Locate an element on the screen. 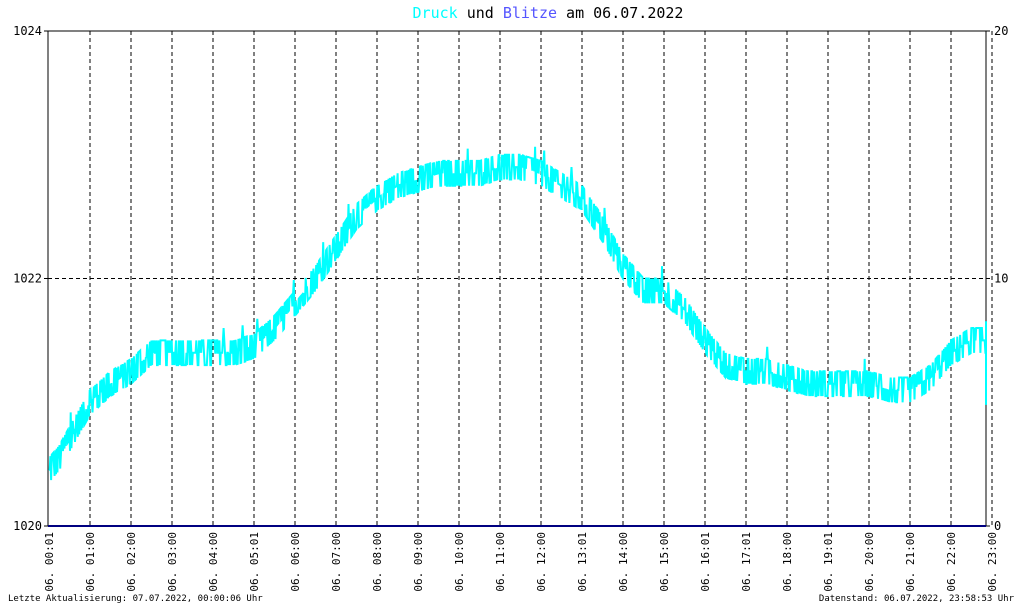 This screenshot has height=606, width=1020. y-right-tick-label: 10 is located at coordinates (1001, 279).